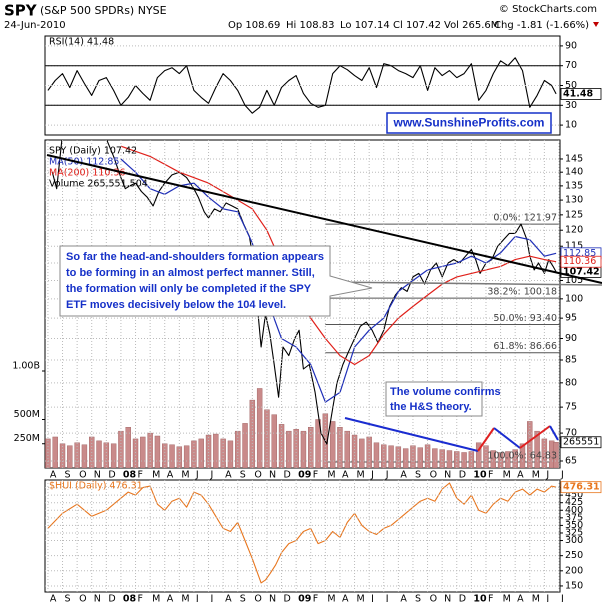 Image resolution: width=602 pixels, height=602 pixels. Describe the element at coordinates (98, 184) in the screenshot. I see `legend-entry: Volume 265,551,504` at that location.